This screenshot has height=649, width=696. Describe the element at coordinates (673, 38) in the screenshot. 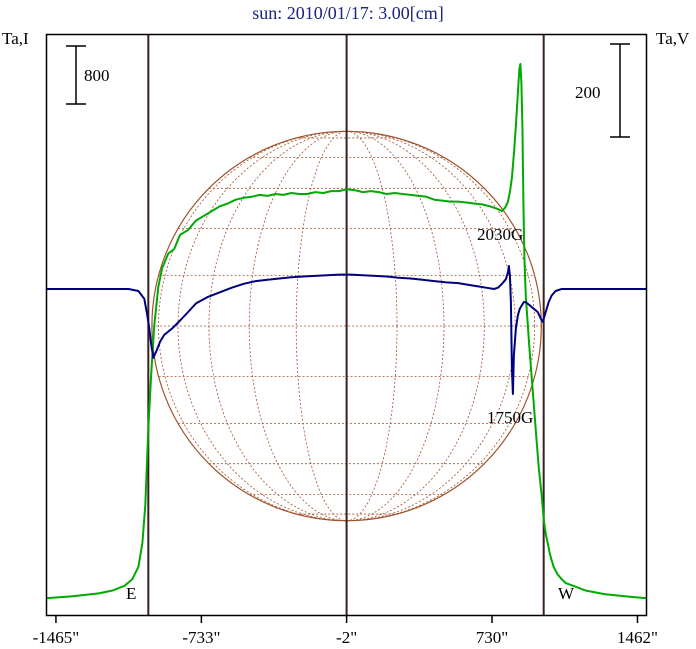

I see `right-axis-label: Ta,V` at that location.